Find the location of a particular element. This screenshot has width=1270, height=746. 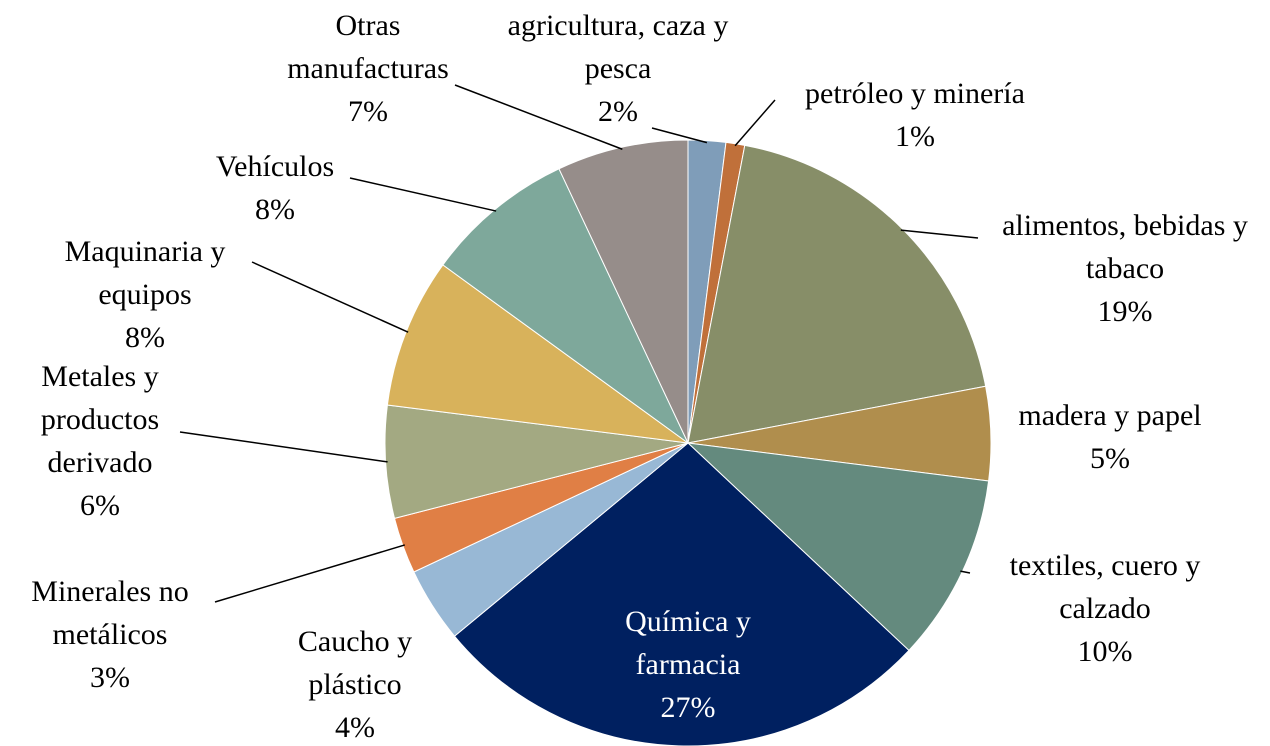

category-label: Maquinaria y equipos is located at coordinates (145, 273).